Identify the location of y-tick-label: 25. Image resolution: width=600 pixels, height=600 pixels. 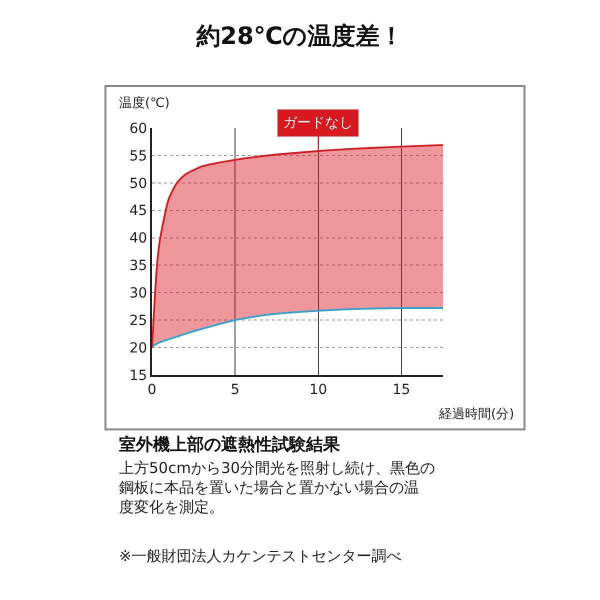
(138, 321).